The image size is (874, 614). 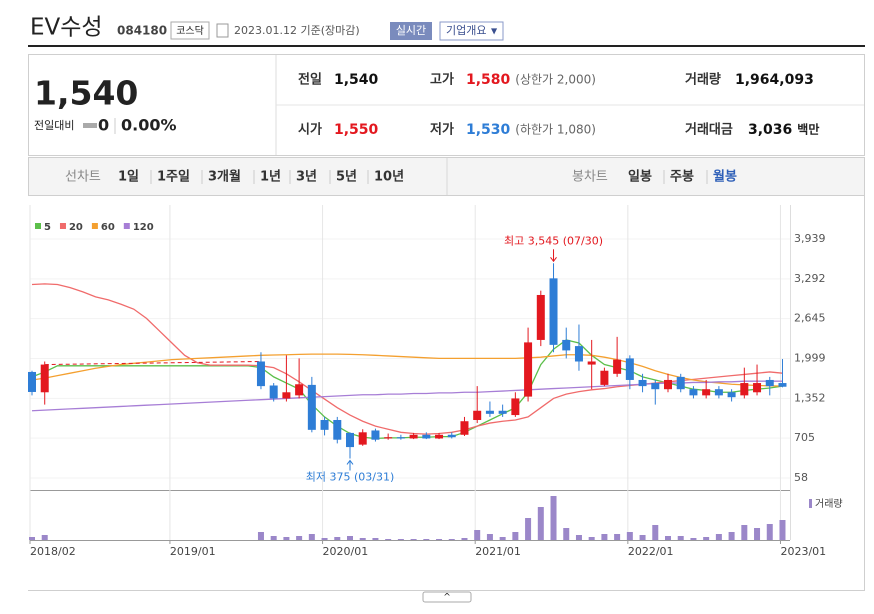 What do you see at coordinates (703, 80) in the screenshot?
I see `quote-label: 거래량` at bounding box center [703, 80].